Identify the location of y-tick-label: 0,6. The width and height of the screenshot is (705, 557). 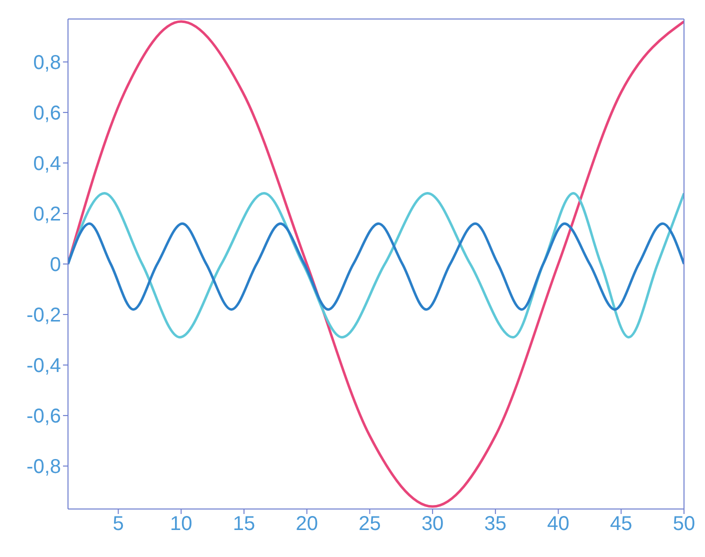
(47, 113).